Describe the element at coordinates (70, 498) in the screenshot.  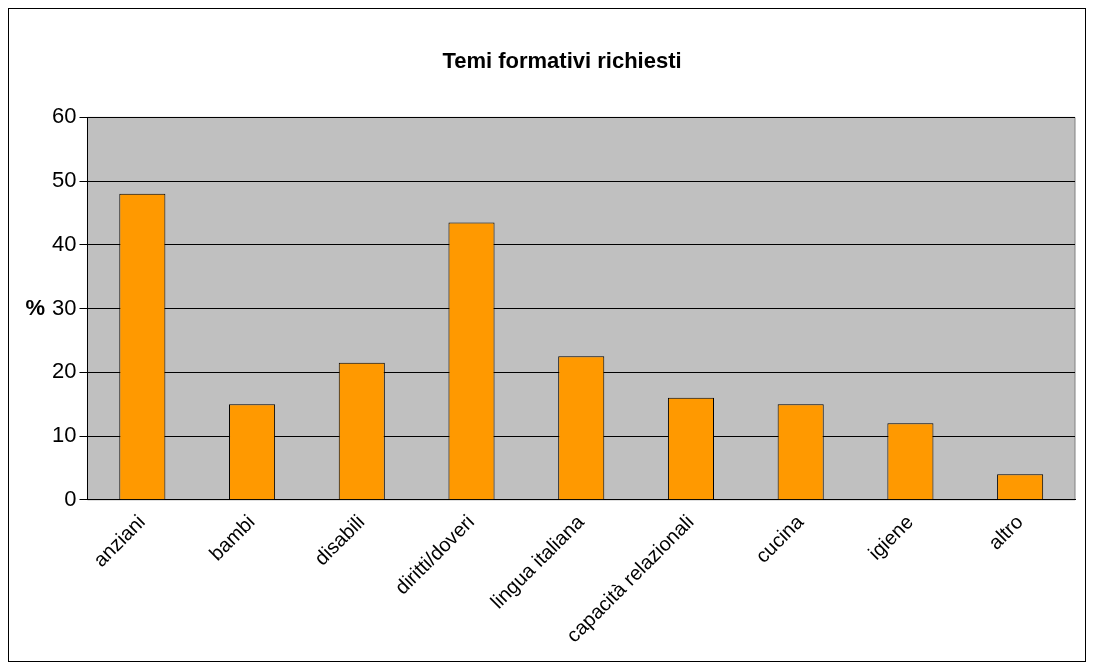
I see `y-tick-label: 0` at that location.